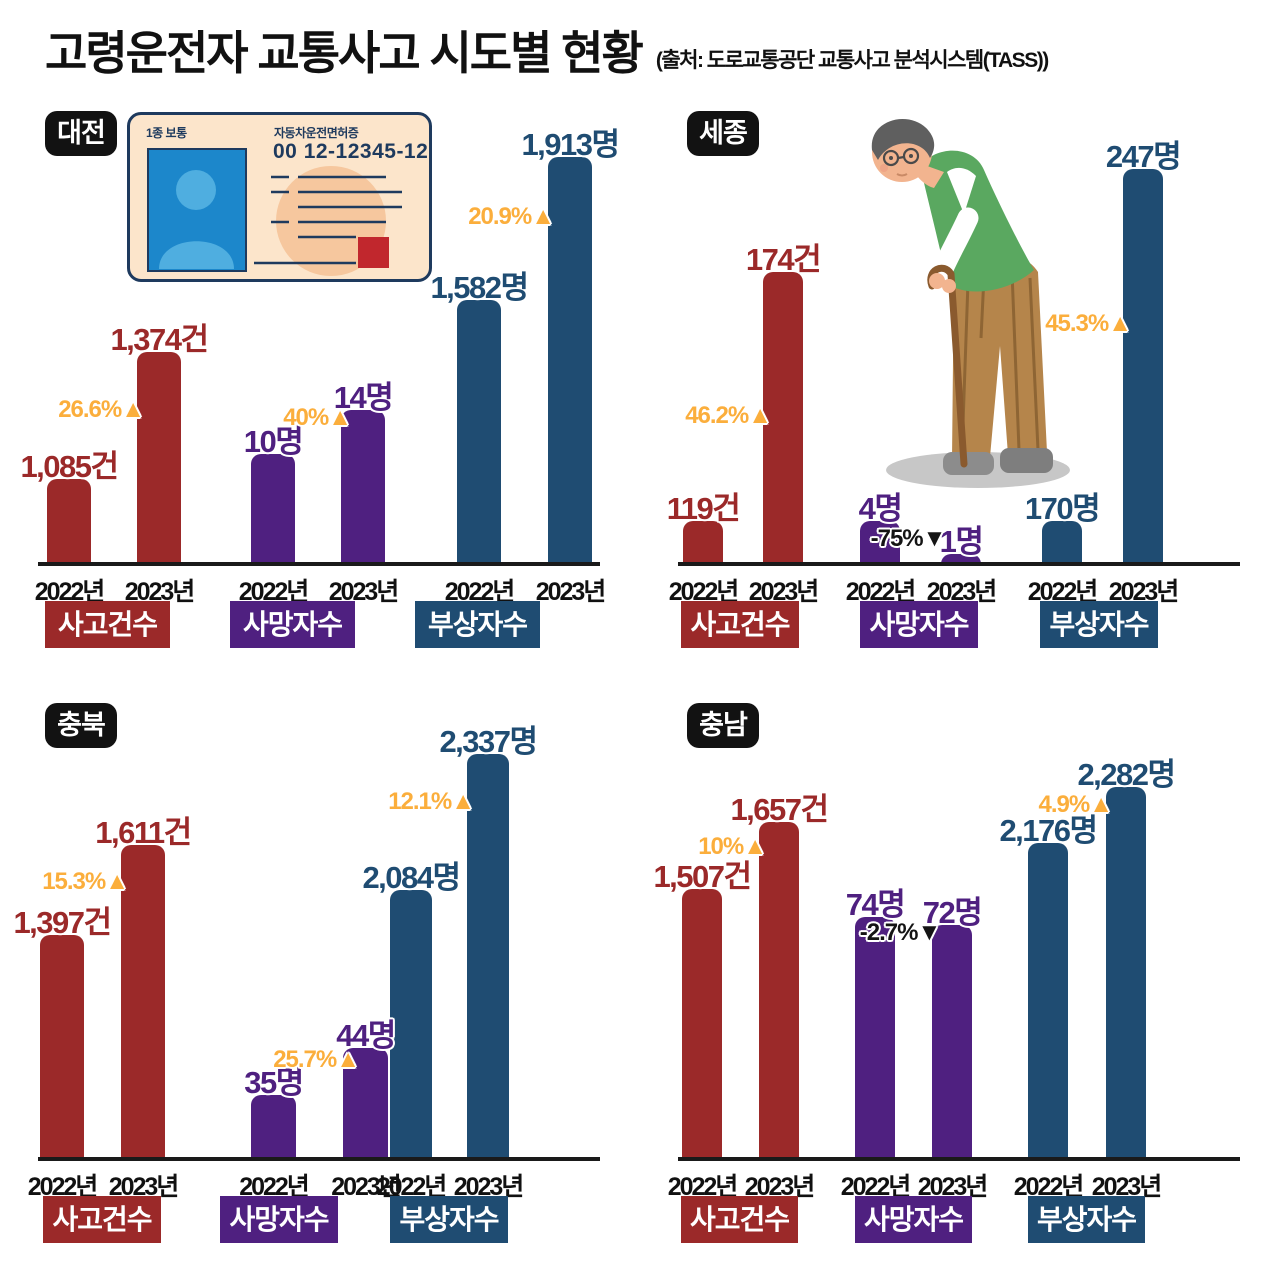 Image resolution: width=1280 pixels, height=1280 pixels. What do you see at coordinates (1088, 323) in the screenshot?
I see `change-percent-label: 45.3%▲` at bounding box center [1088, 323].